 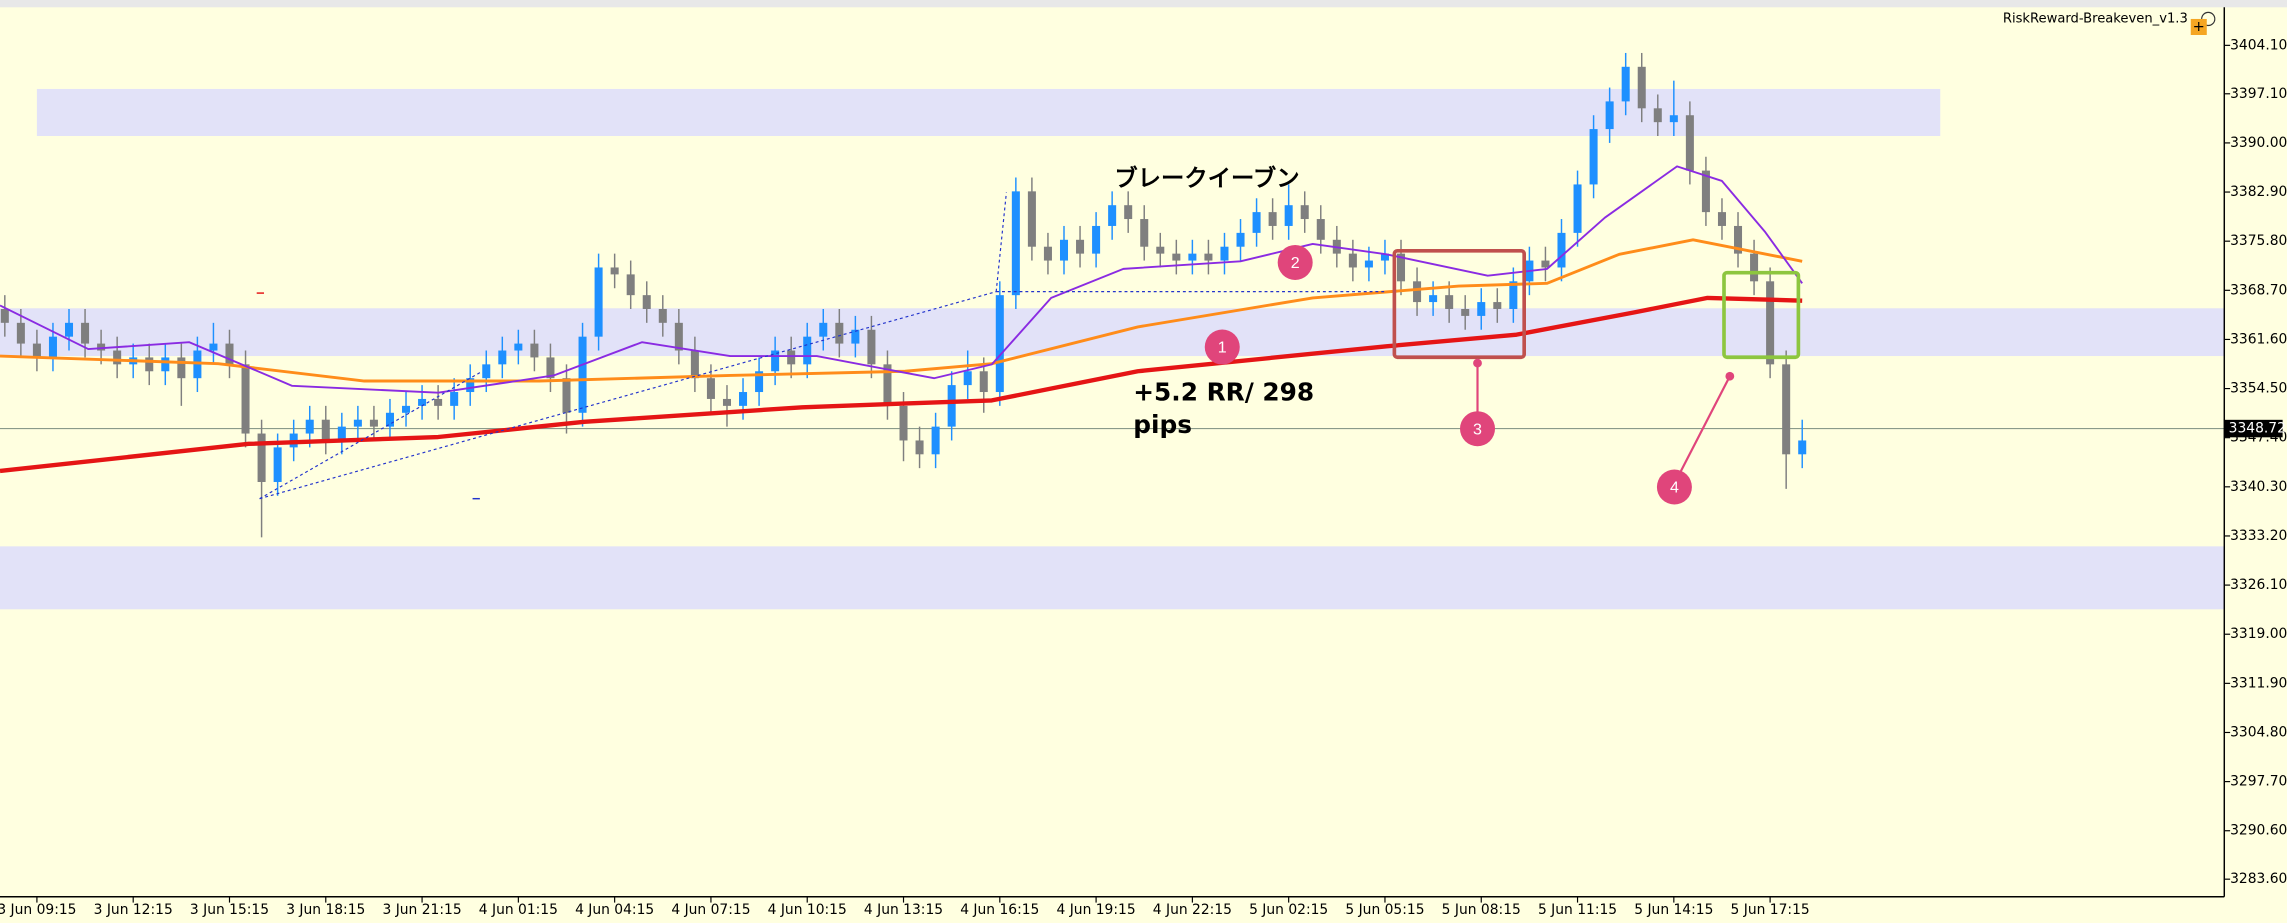 I want to click on trade-line, so click(x=1001, y=242).